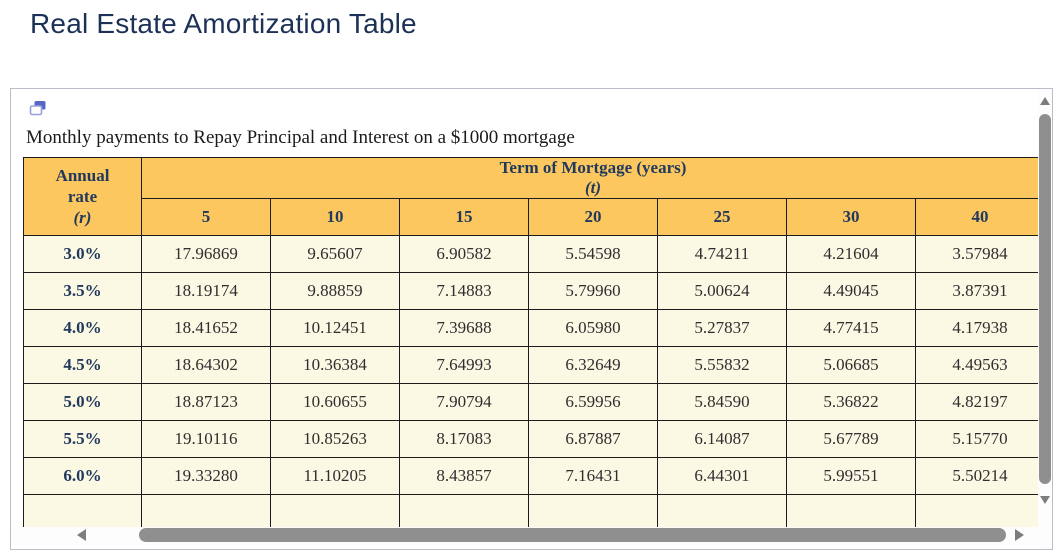  What do you see at coordinates (82, 291) in the screenshot?
I see `row-header-rate: 3.5%` at bounding box center [82, 291].